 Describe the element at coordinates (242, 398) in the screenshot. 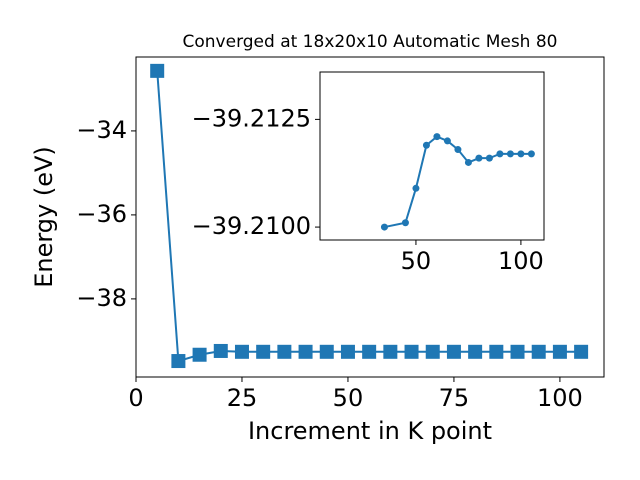

I see `x-tick-label: 25` at that location.